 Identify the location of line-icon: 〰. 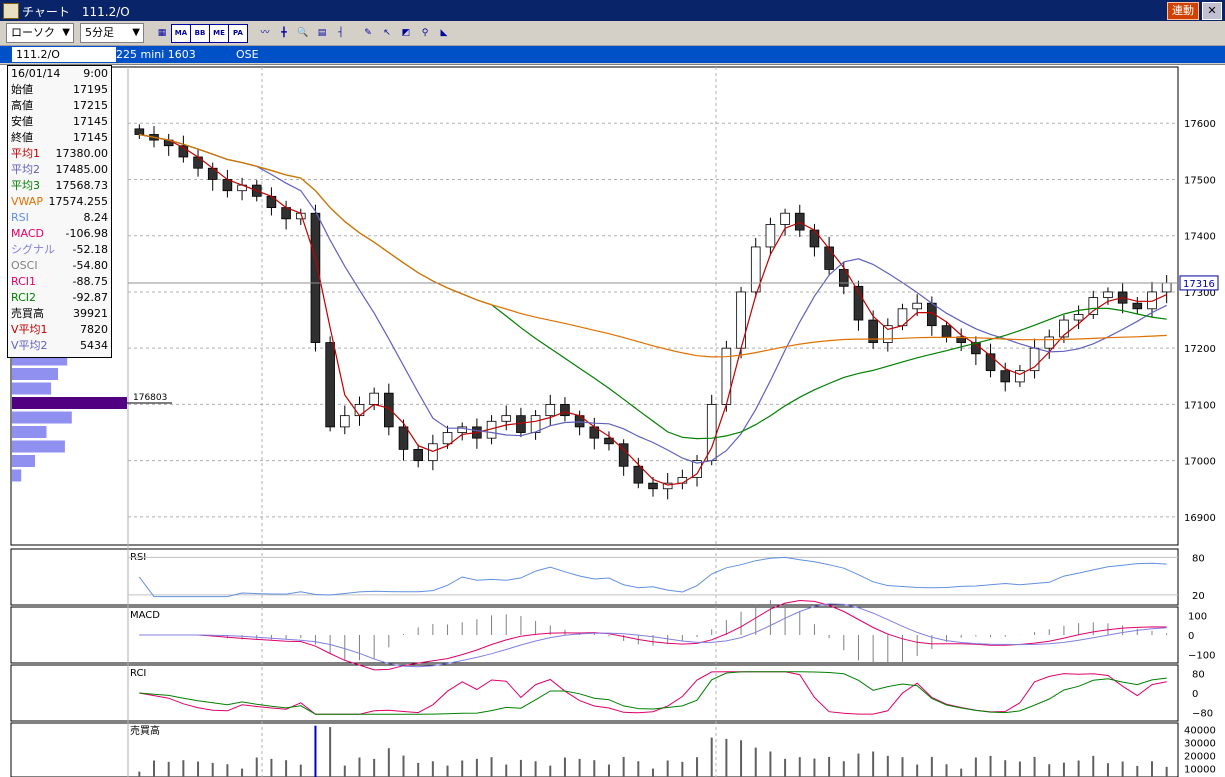
(265, 33).